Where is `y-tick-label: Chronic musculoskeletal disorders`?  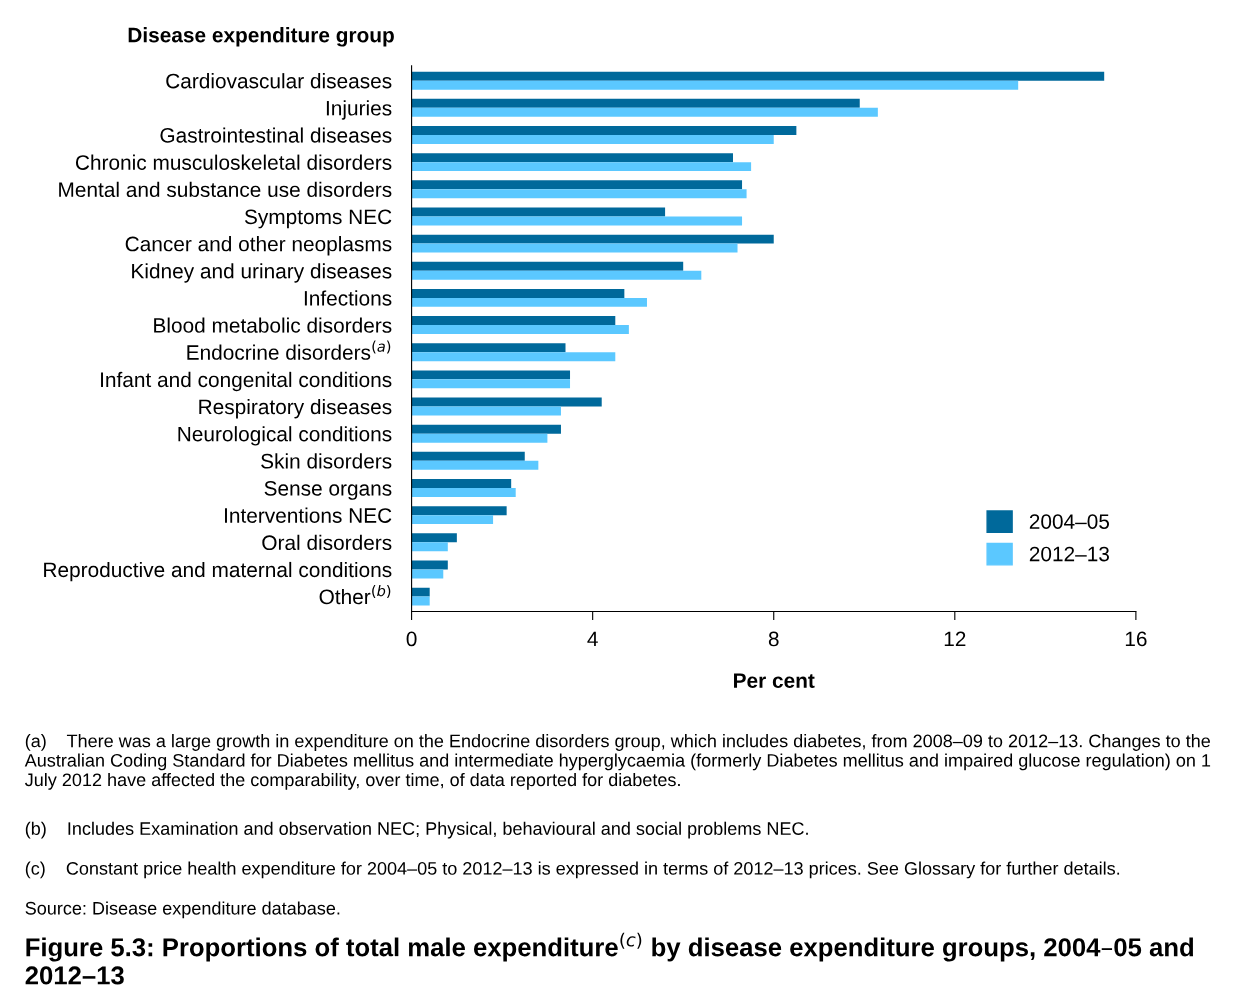
y-tick-label: Chronic musculoskeletal disorders is located at coordinates (233, 162).